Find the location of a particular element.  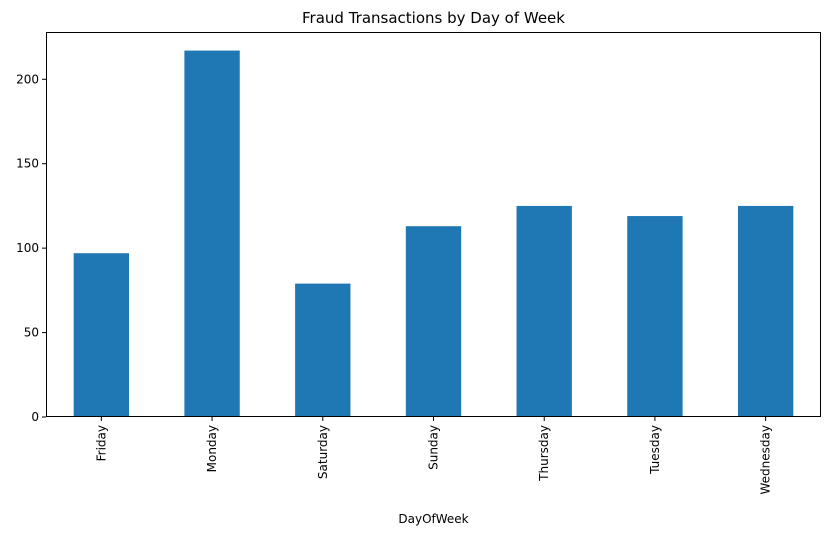

x-tick-label: Saturday is located at coordinates (323, 452).